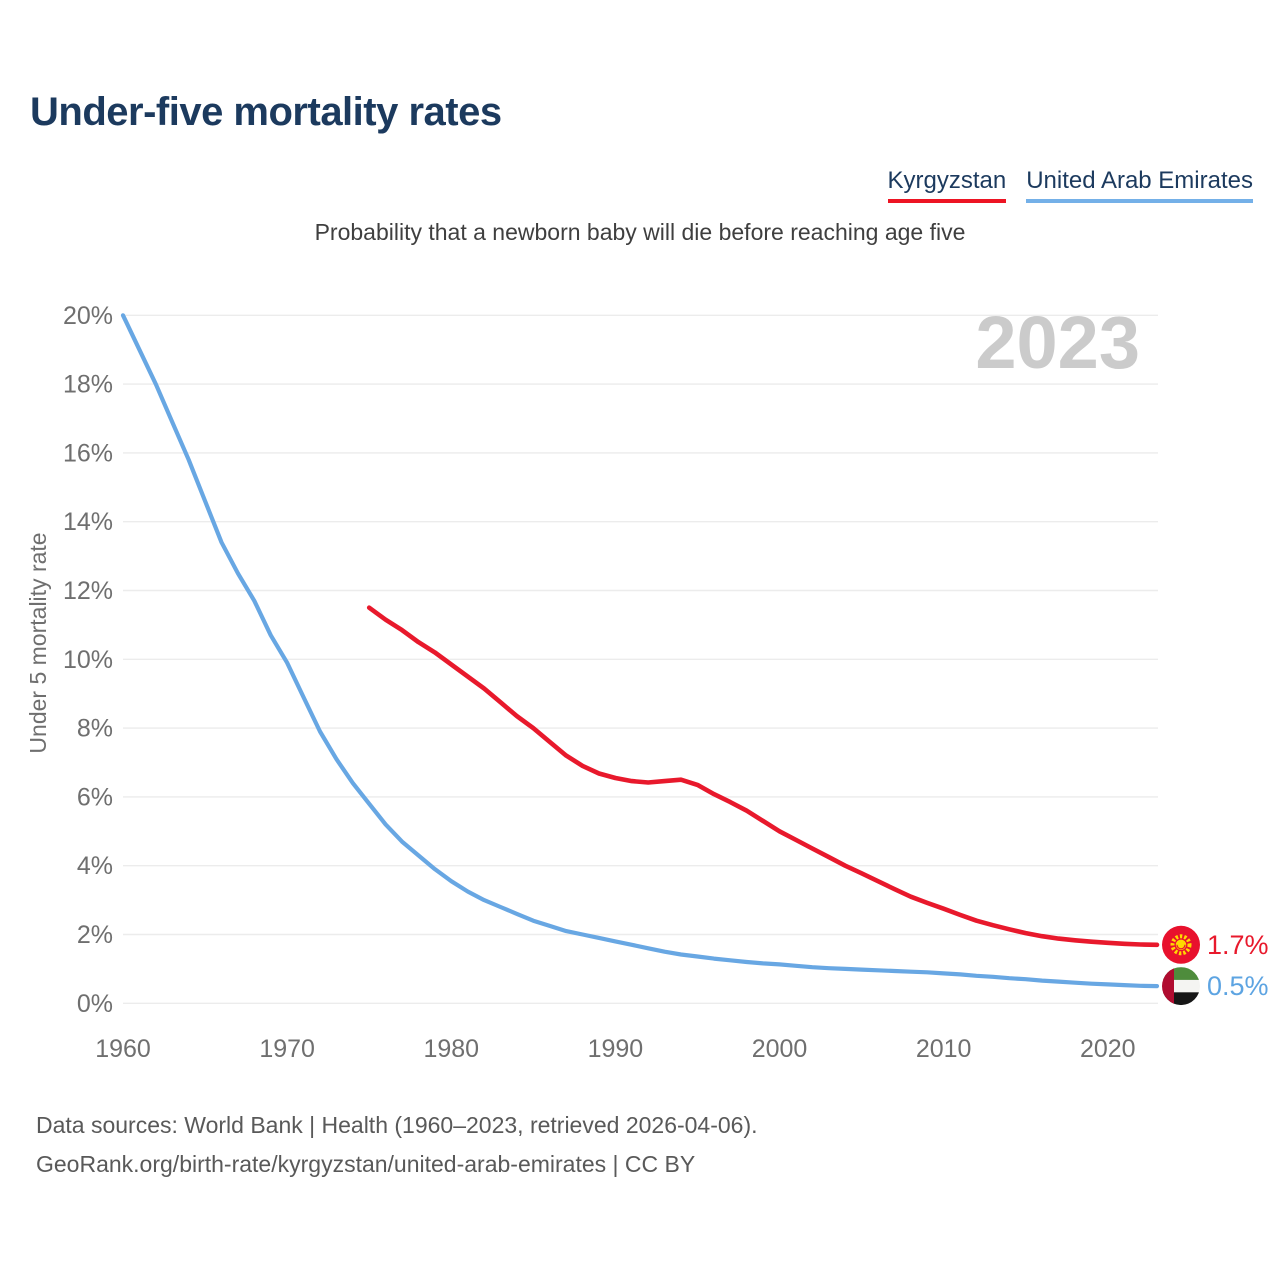  Describe the element at coordinates (1181, 986) in the screenshot. I see `uae-flag-icon` at that location.